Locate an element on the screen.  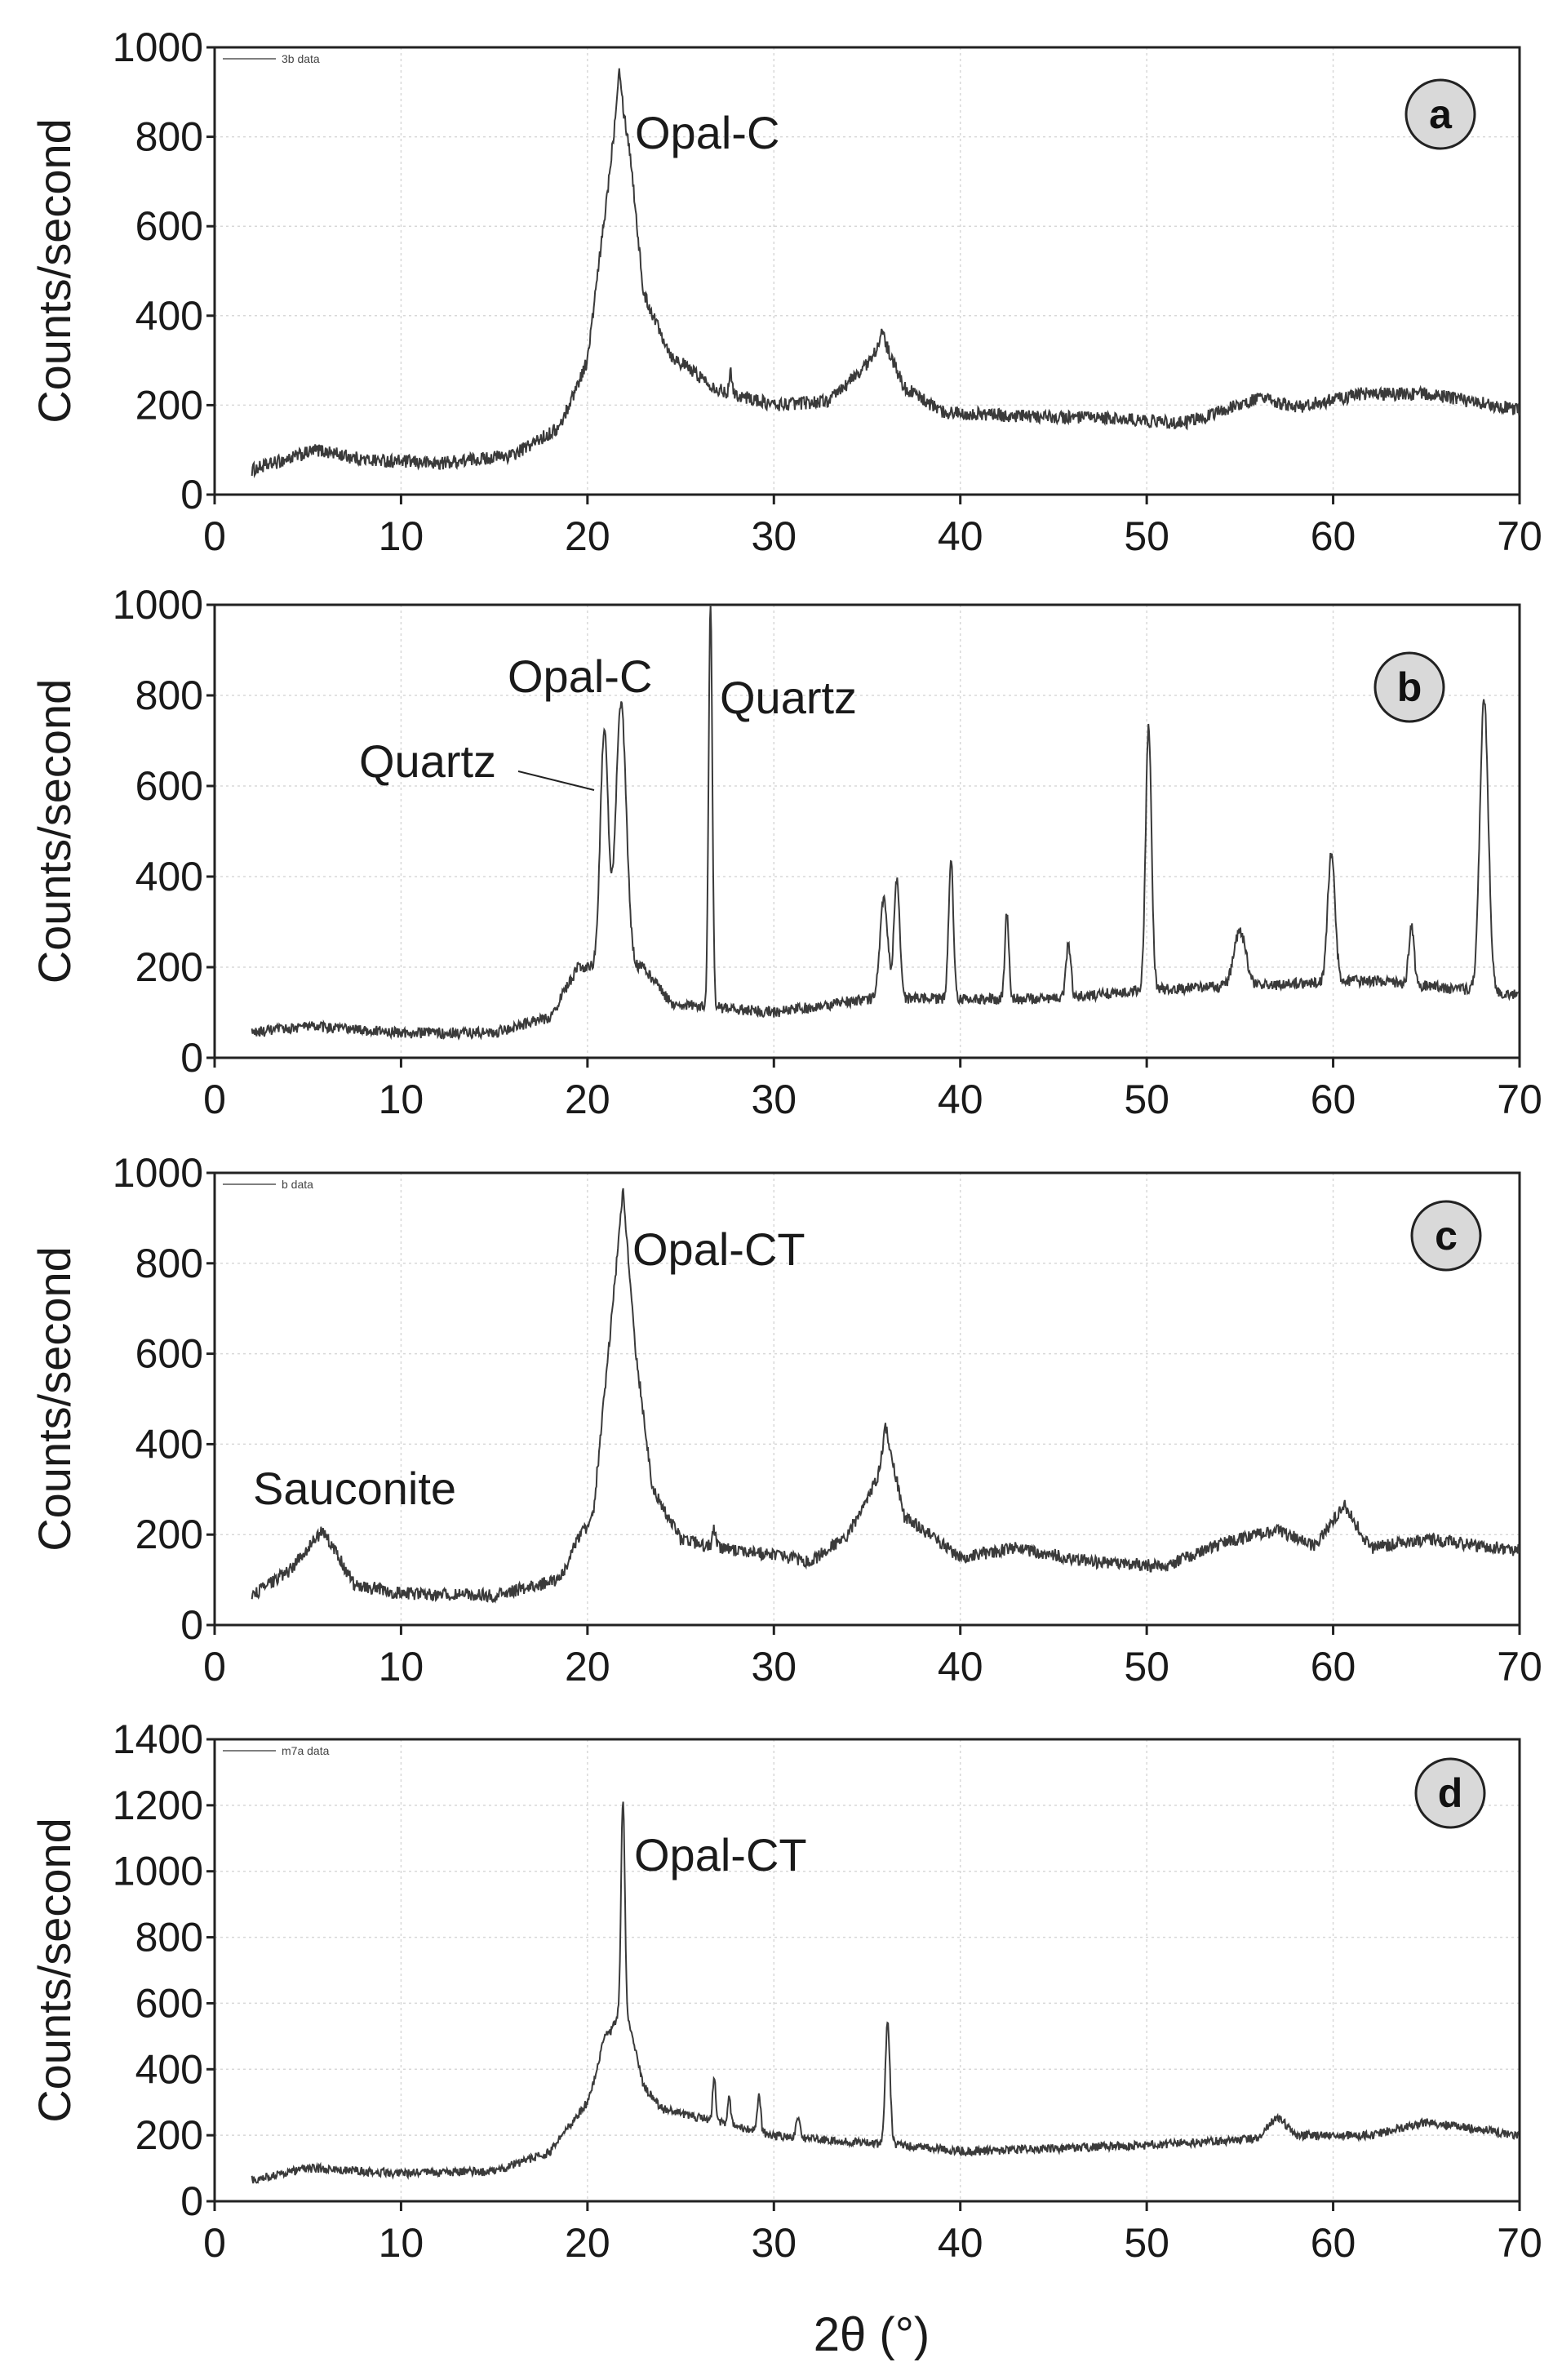
annotation-leader is located at coordinates (556, 781).